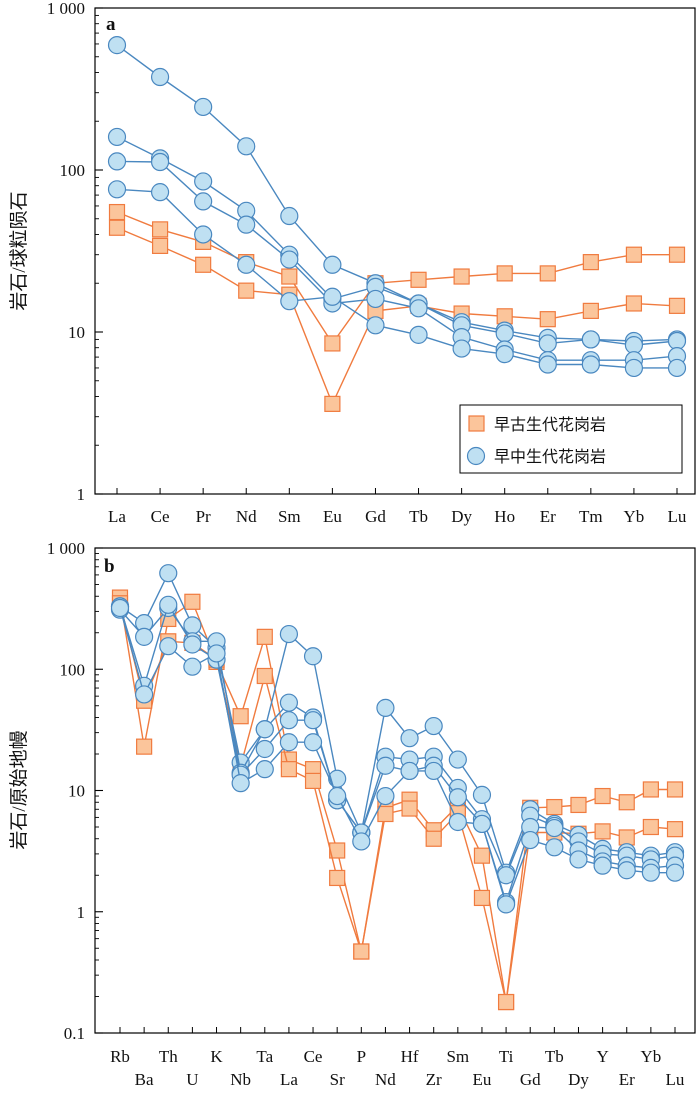  Describe the element at coordinates (375, 299) in the screenshot. I see `data-point-gd` at that location.